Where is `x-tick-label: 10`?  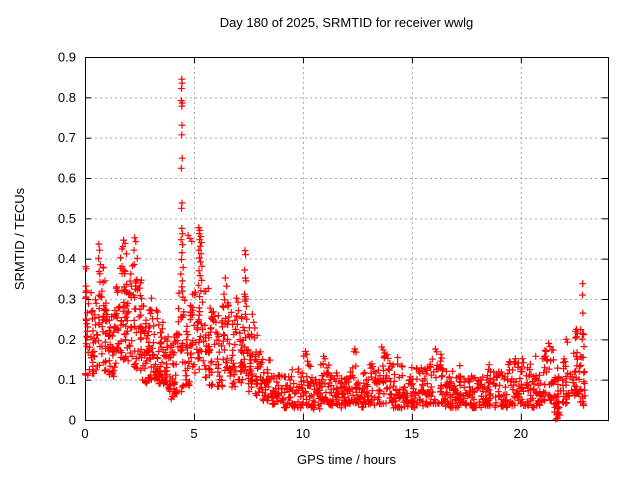
x-tick-label: 10 is located at coordinates (303, 433).